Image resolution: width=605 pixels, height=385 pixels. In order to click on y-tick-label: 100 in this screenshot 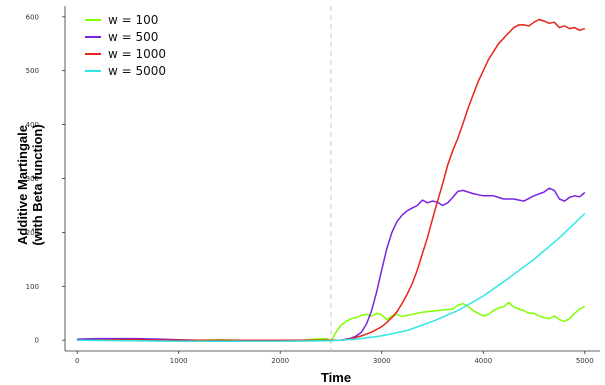, I will do `click(32, 287)`.